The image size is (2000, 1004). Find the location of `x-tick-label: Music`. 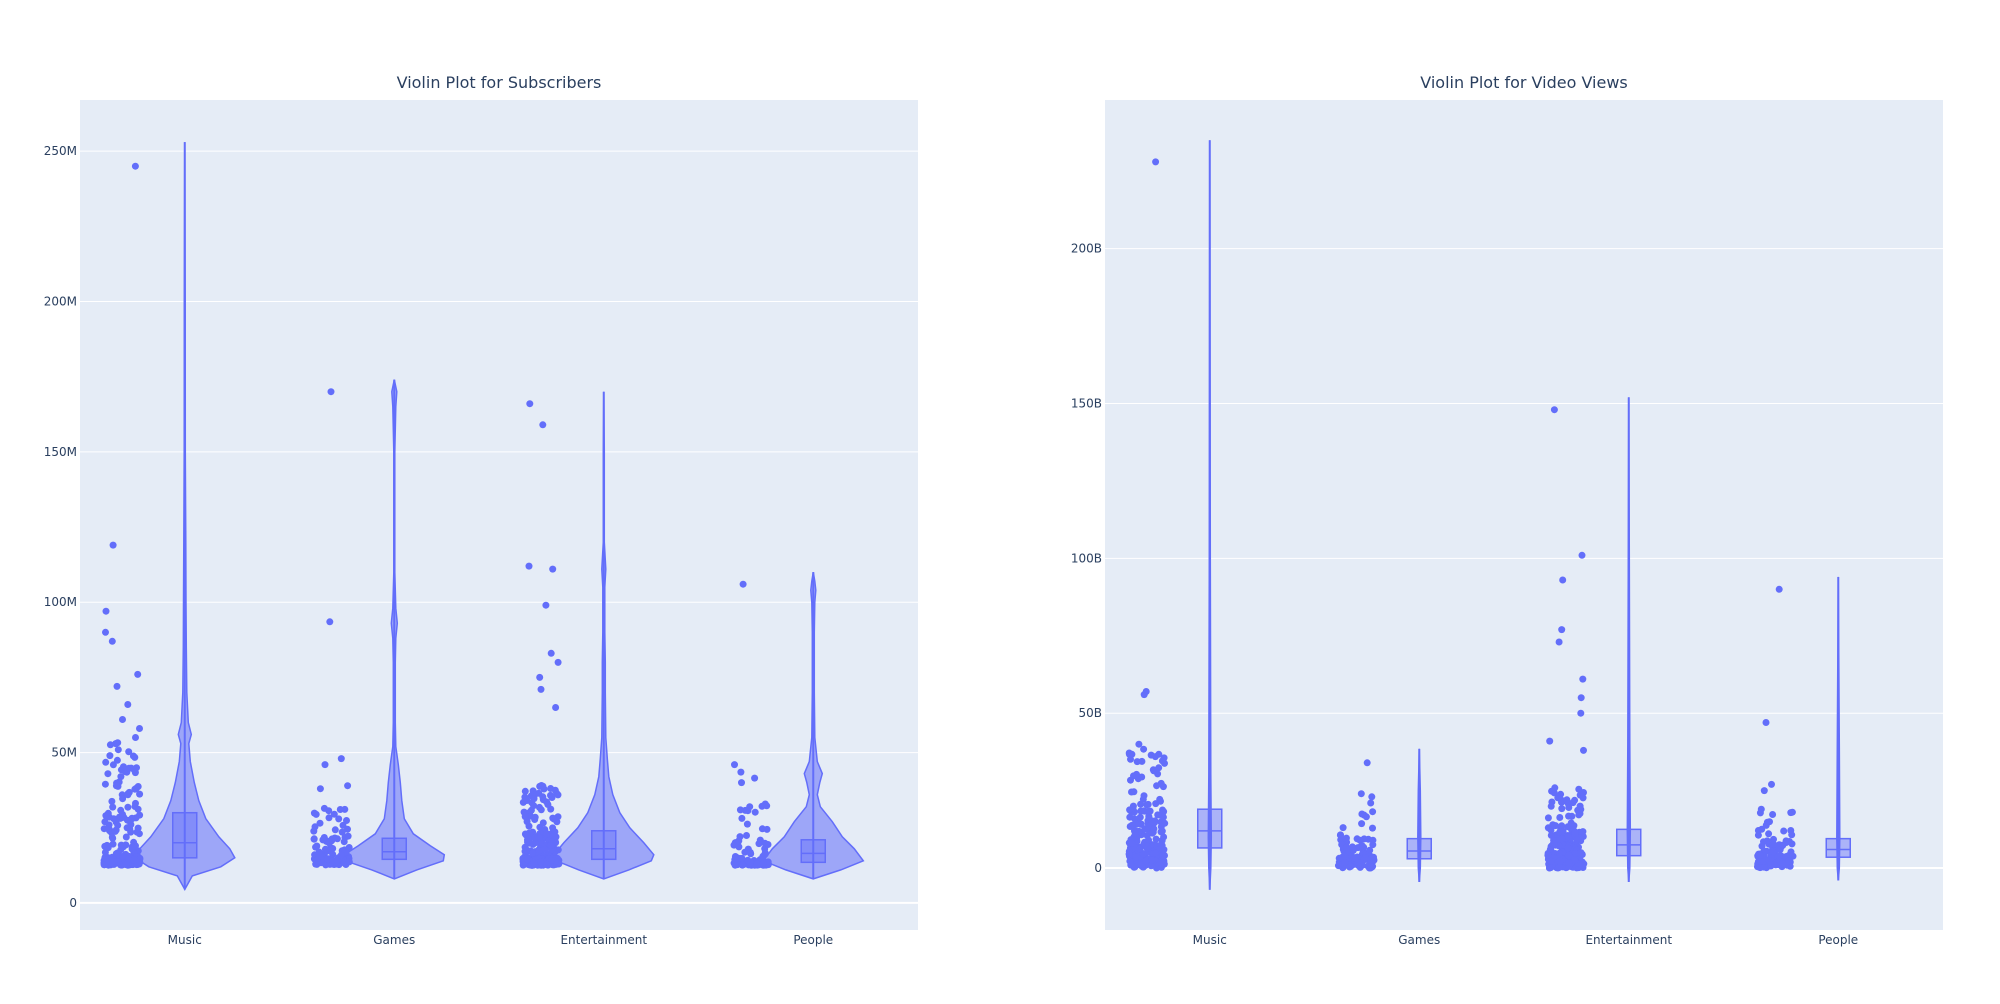

x-tick-label: Music is located at coordinates (185, 940).